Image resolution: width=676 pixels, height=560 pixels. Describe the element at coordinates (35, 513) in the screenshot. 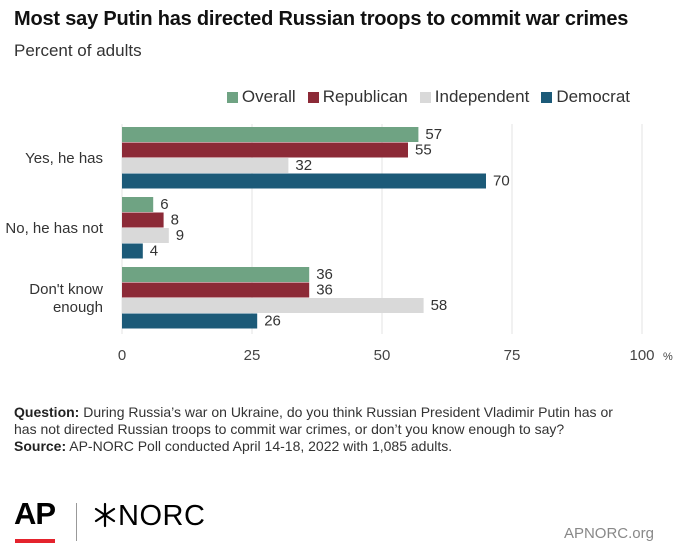

I see `ap-logo: AP` at that location.